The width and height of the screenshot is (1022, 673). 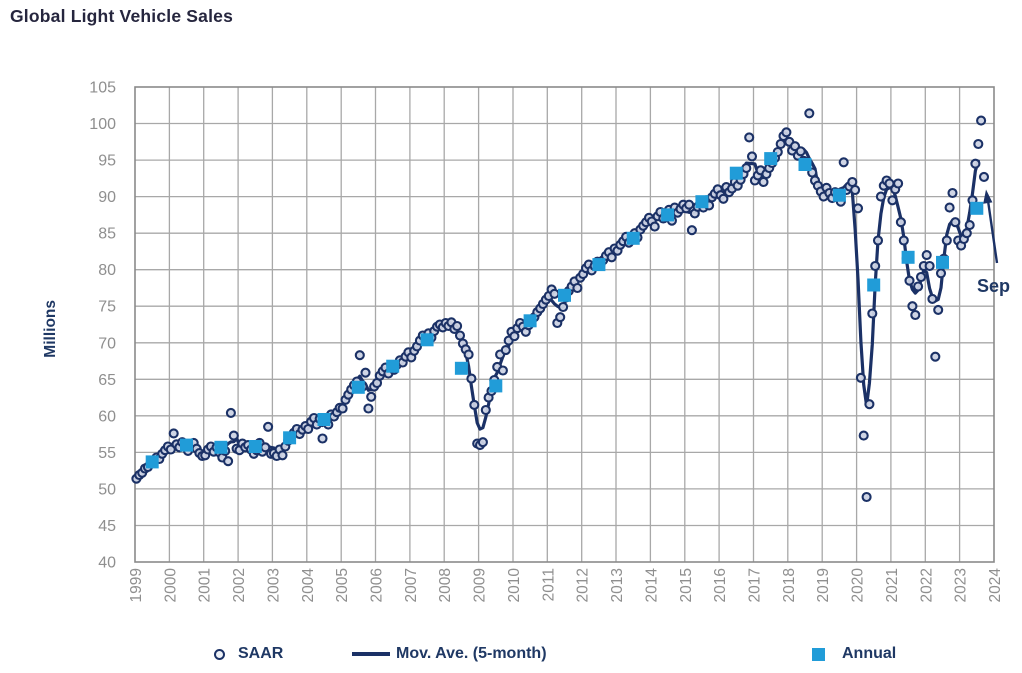 What do you see at coordinates (107, 489) in the screenshot?
I see `y-tick-label: 50` at bounding box center [107, 489].